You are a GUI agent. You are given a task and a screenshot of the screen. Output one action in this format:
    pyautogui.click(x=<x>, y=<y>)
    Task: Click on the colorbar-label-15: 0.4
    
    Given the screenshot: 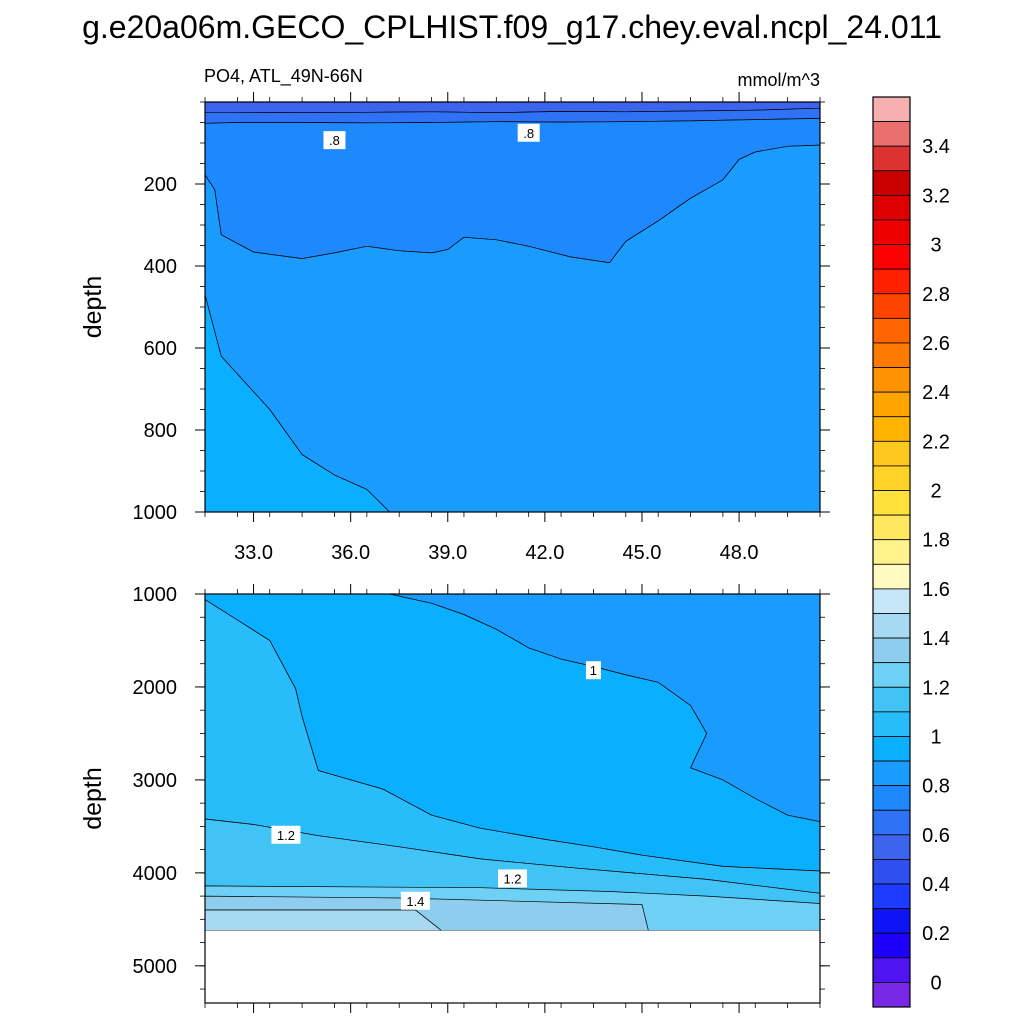 What is the action you would take?
    pyautogui.click(x=936, y=885)
    